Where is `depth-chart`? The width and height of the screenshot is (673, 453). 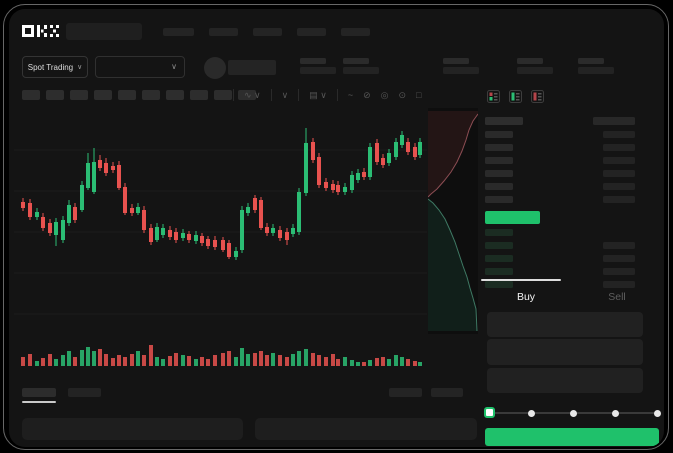 depth-chart is located at coordinates (453, 221).